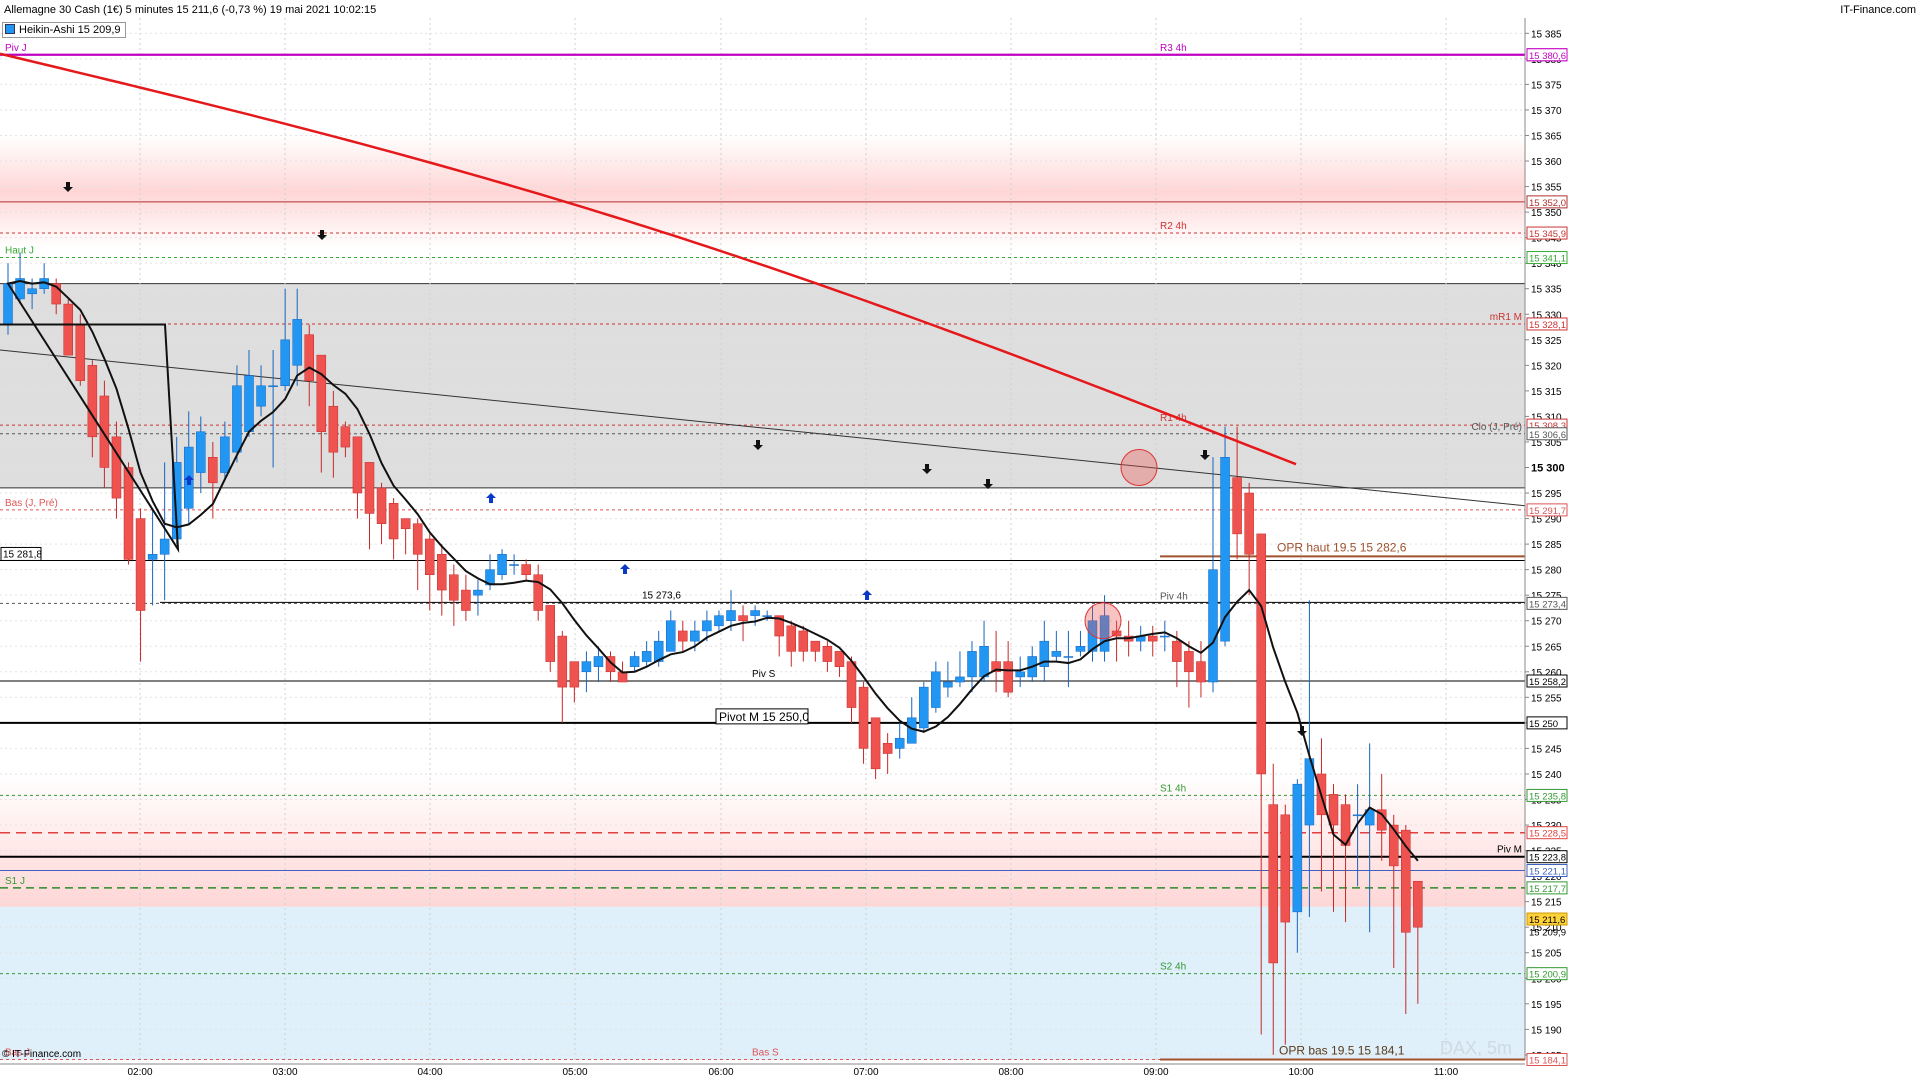 The image size is (1920, 1080). Describe the element at coordinates (1546, 264) in the screenshot. I see `price-tick-label: 15 340` at that location.